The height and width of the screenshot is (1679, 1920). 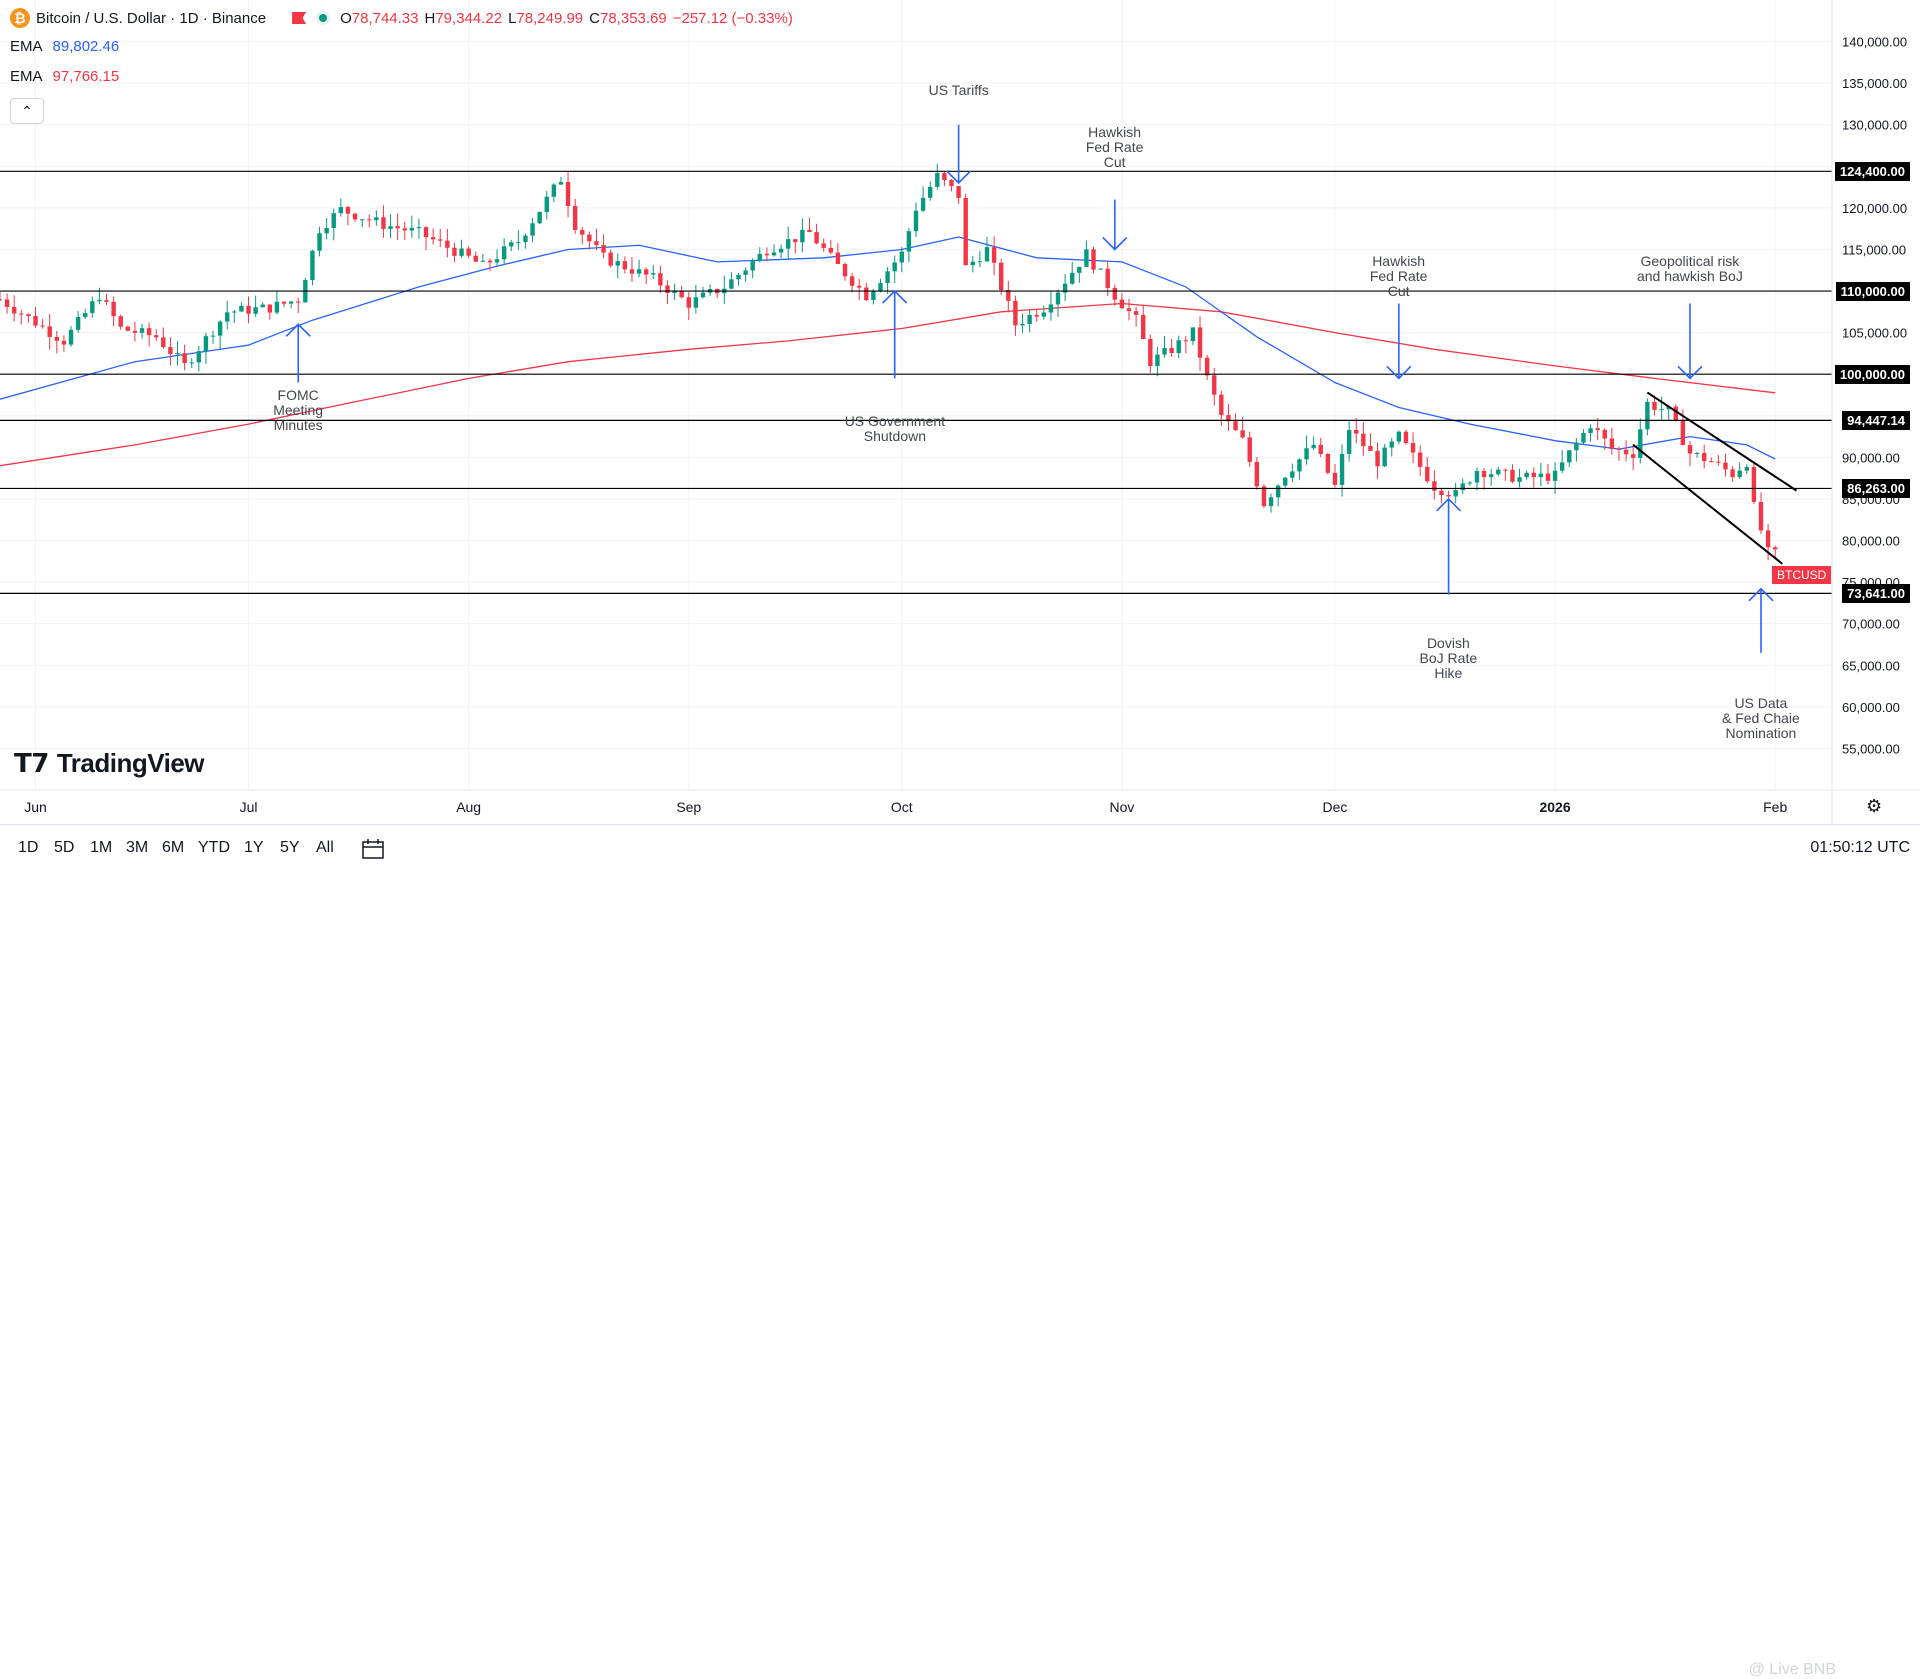 What do you see at coordinates (254, 847) in the screenshot?
I see `time-range-1y: 1Y` at bounding box center [254, 847].